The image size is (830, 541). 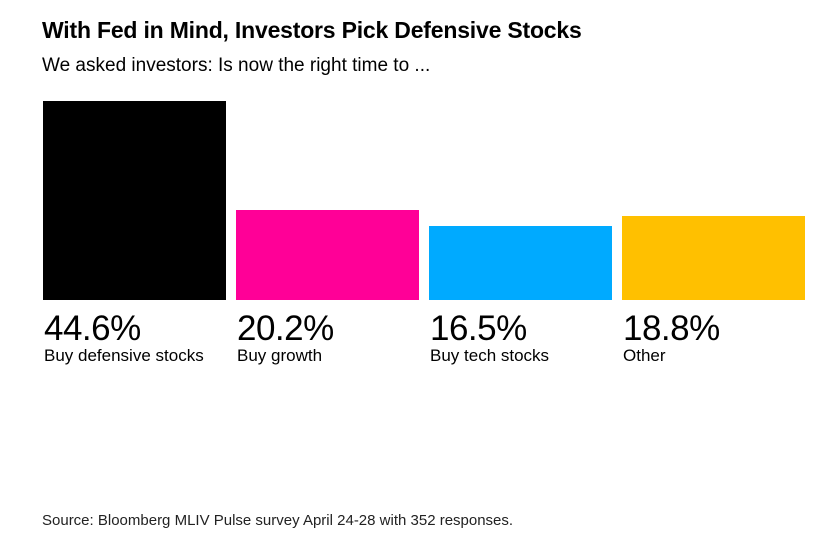 What do you see at coordinates (124, 355) in the screenshot?
I see `category-label-1: Buy defensive stocks` at bounding box center [124, 355].